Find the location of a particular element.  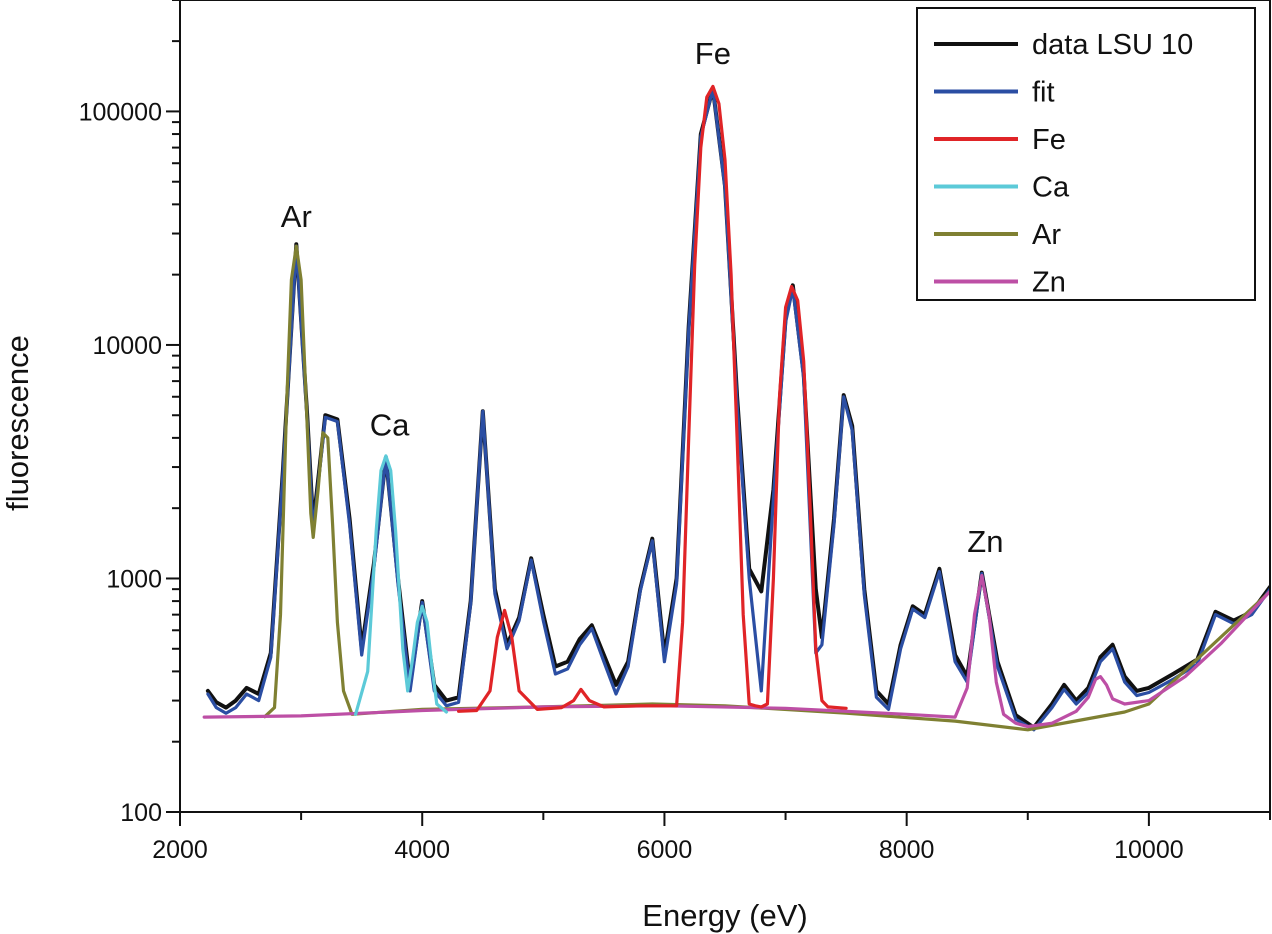

x-axis-title: Energy (eV) is located at coordinates (724, 915).